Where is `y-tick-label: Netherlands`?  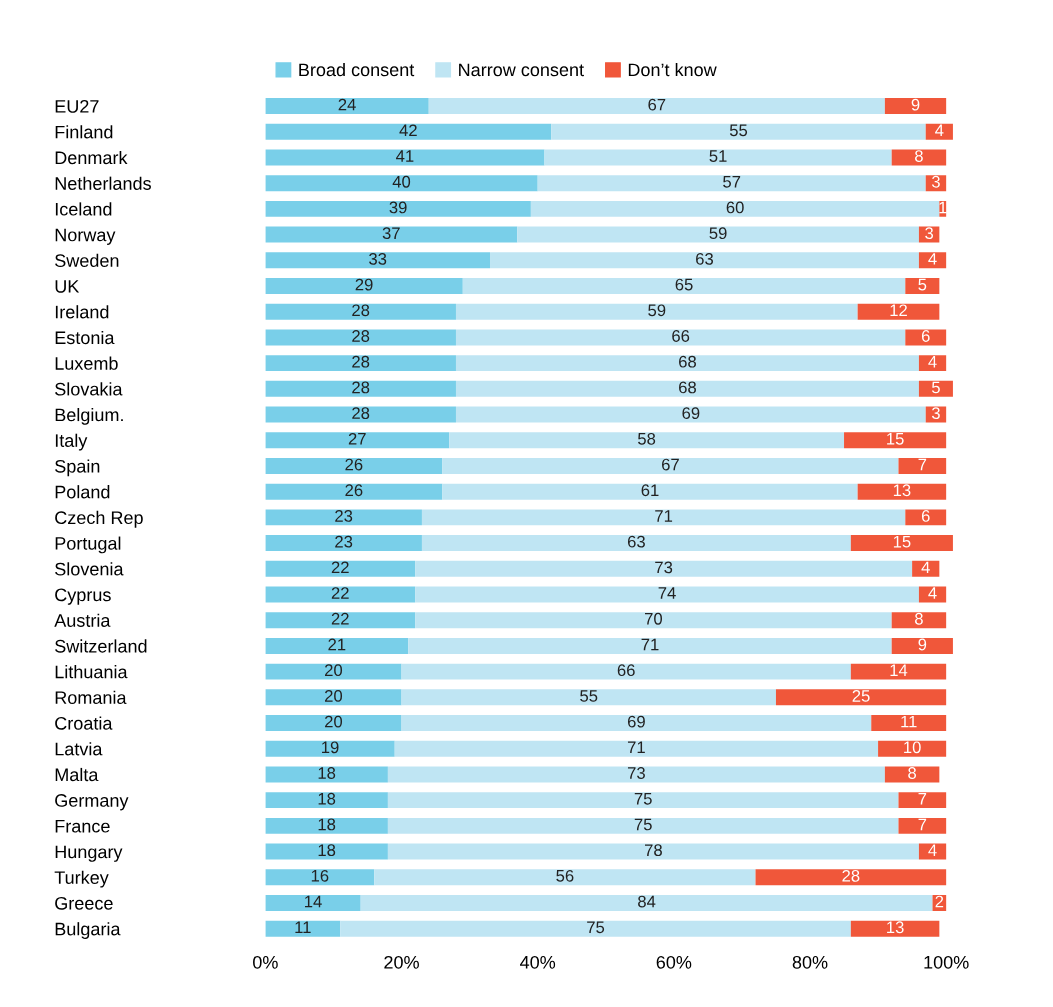 y-tick-label: Netherlands is located at coordinates (103, 183).